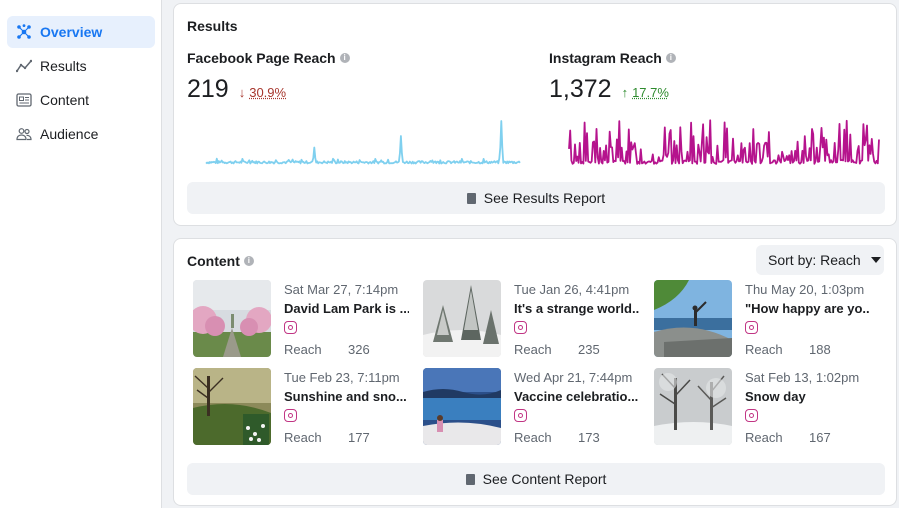 This screenshot has width=899, height=508. I want to click on arrow-up-icon: ↑, so click(625, 92).